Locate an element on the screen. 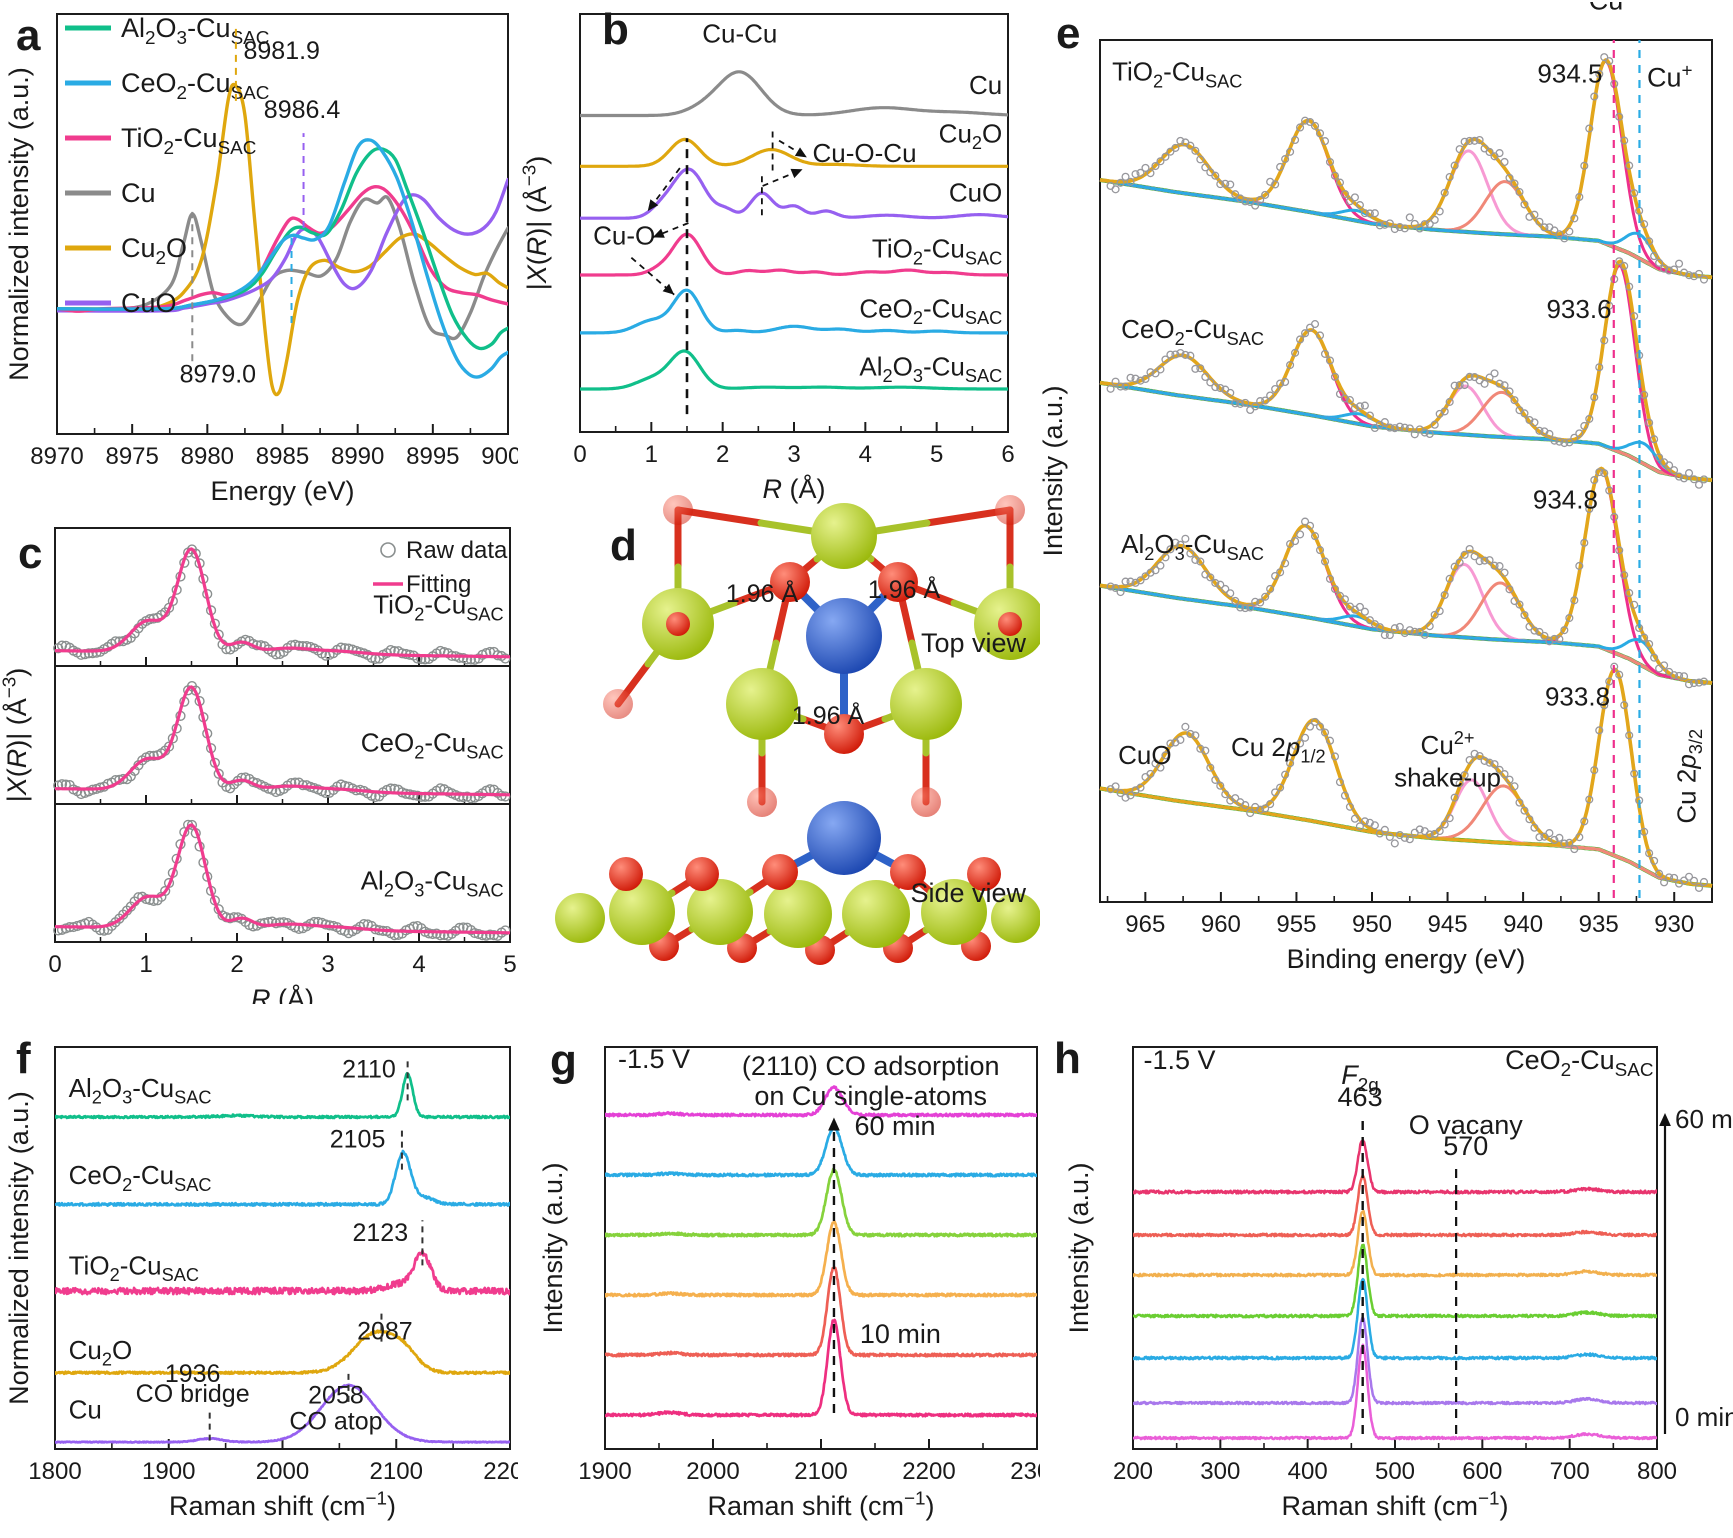  curve-tio2 is located at coordinates (282, 1272).